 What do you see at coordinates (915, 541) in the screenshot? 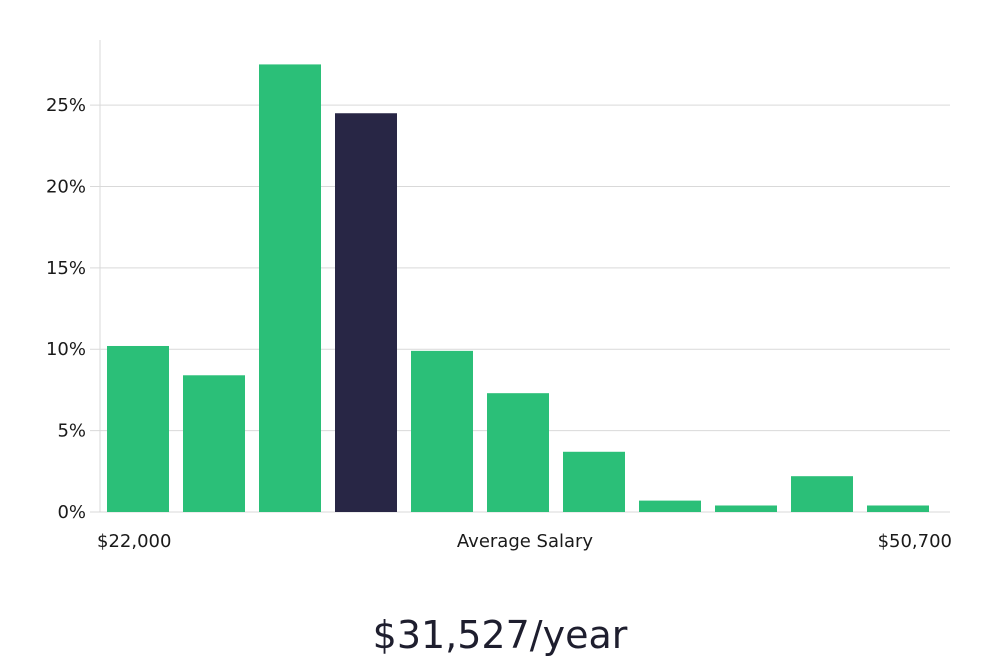
I see `x-max-label: $50,700` at bounding box center [915, 541].